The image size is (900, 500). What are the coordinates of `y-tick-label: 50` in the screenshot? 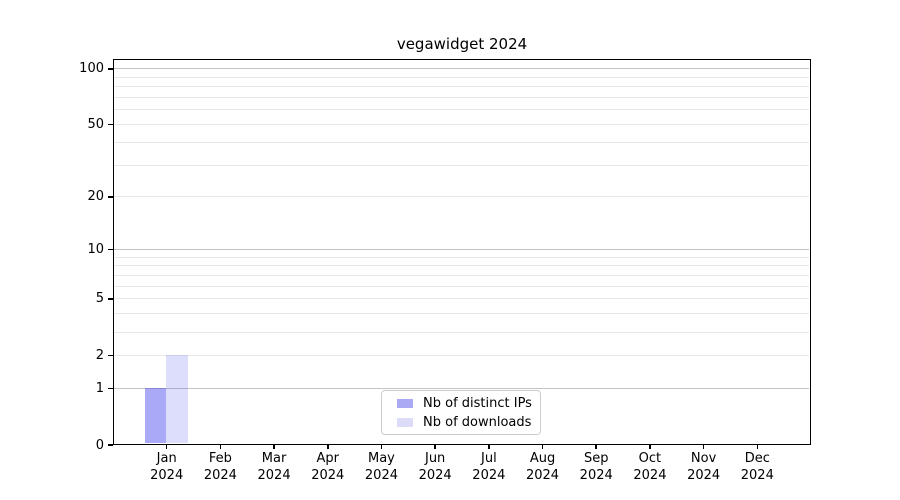 It's located at (95, 125).